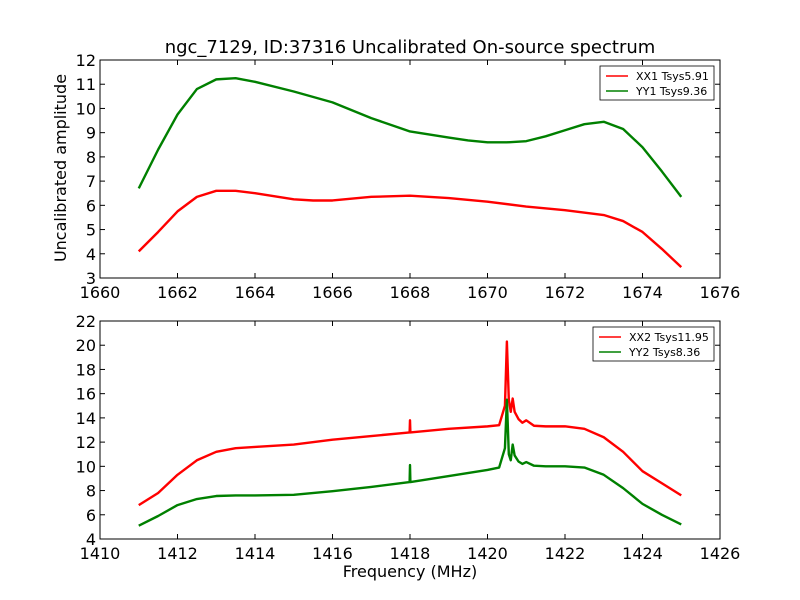  Describe the element at coordinates (255, 553) in the screenshot. I see `x-tick-label: 1414` at that location.